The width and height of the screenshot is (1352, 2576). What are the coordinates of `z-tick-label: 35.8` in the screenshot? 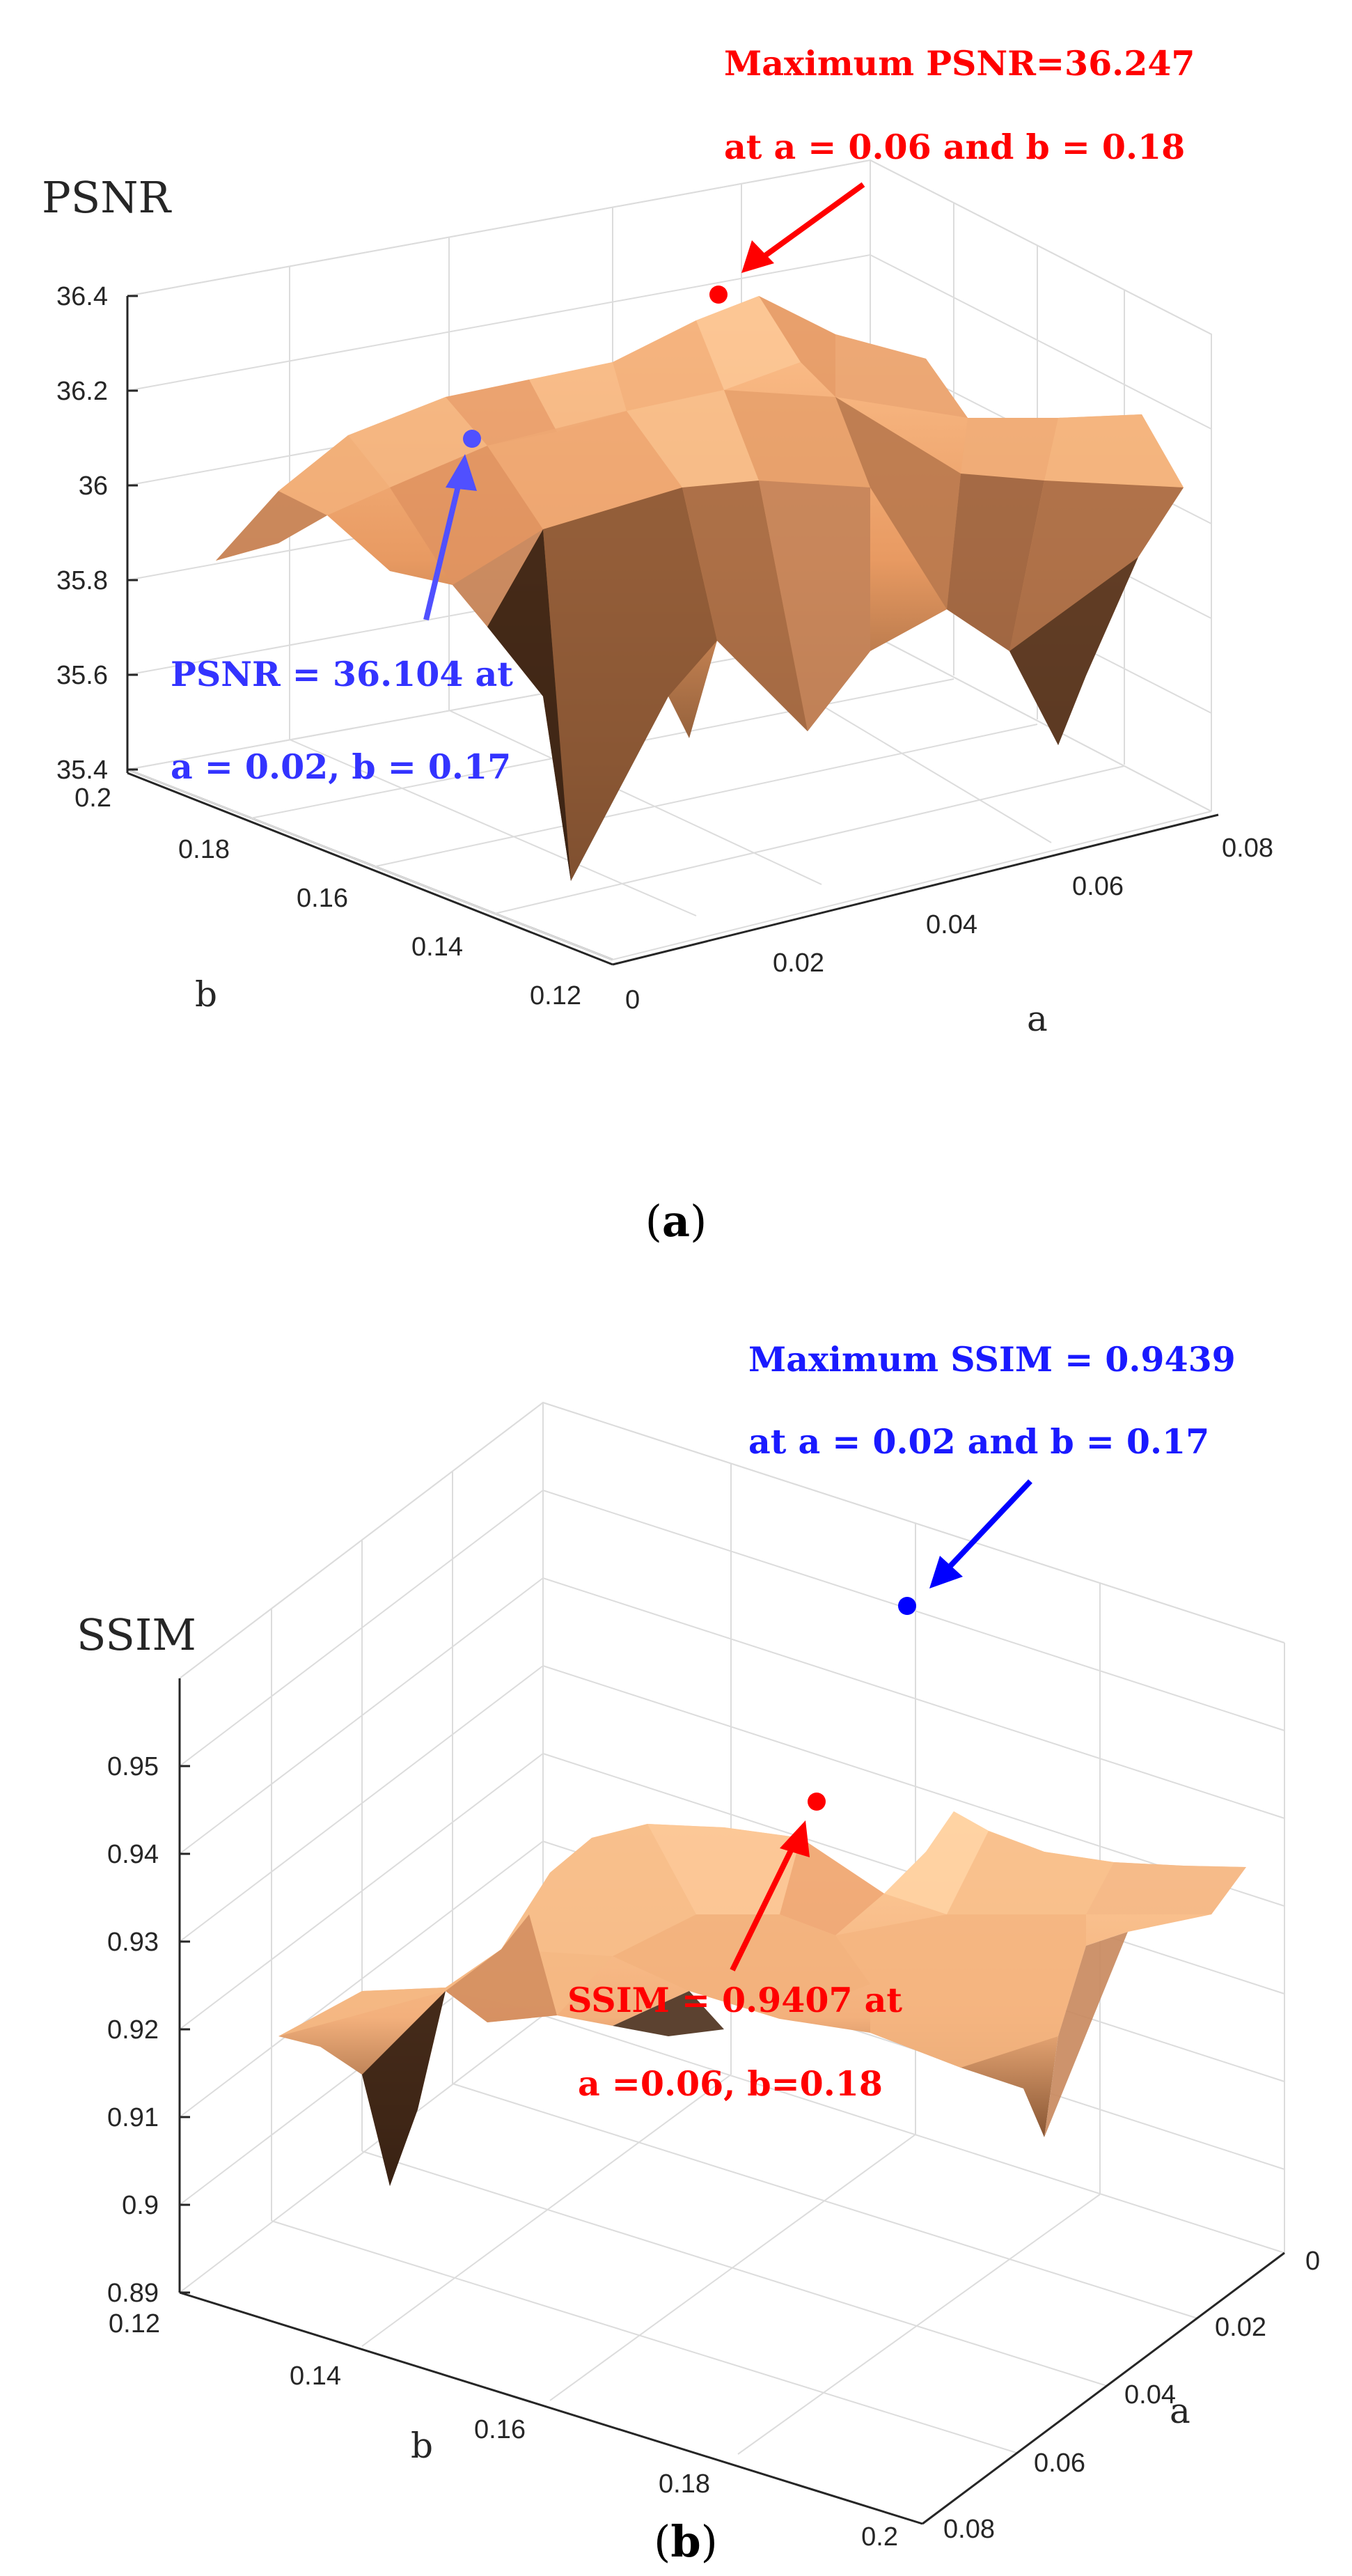 It's located at (82, 580).